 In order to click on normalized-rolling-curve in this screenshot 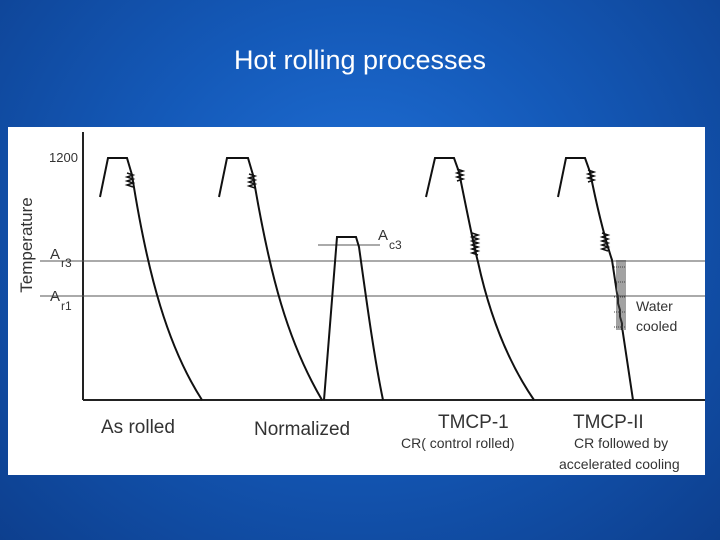, I will do `click(270, 279)`.